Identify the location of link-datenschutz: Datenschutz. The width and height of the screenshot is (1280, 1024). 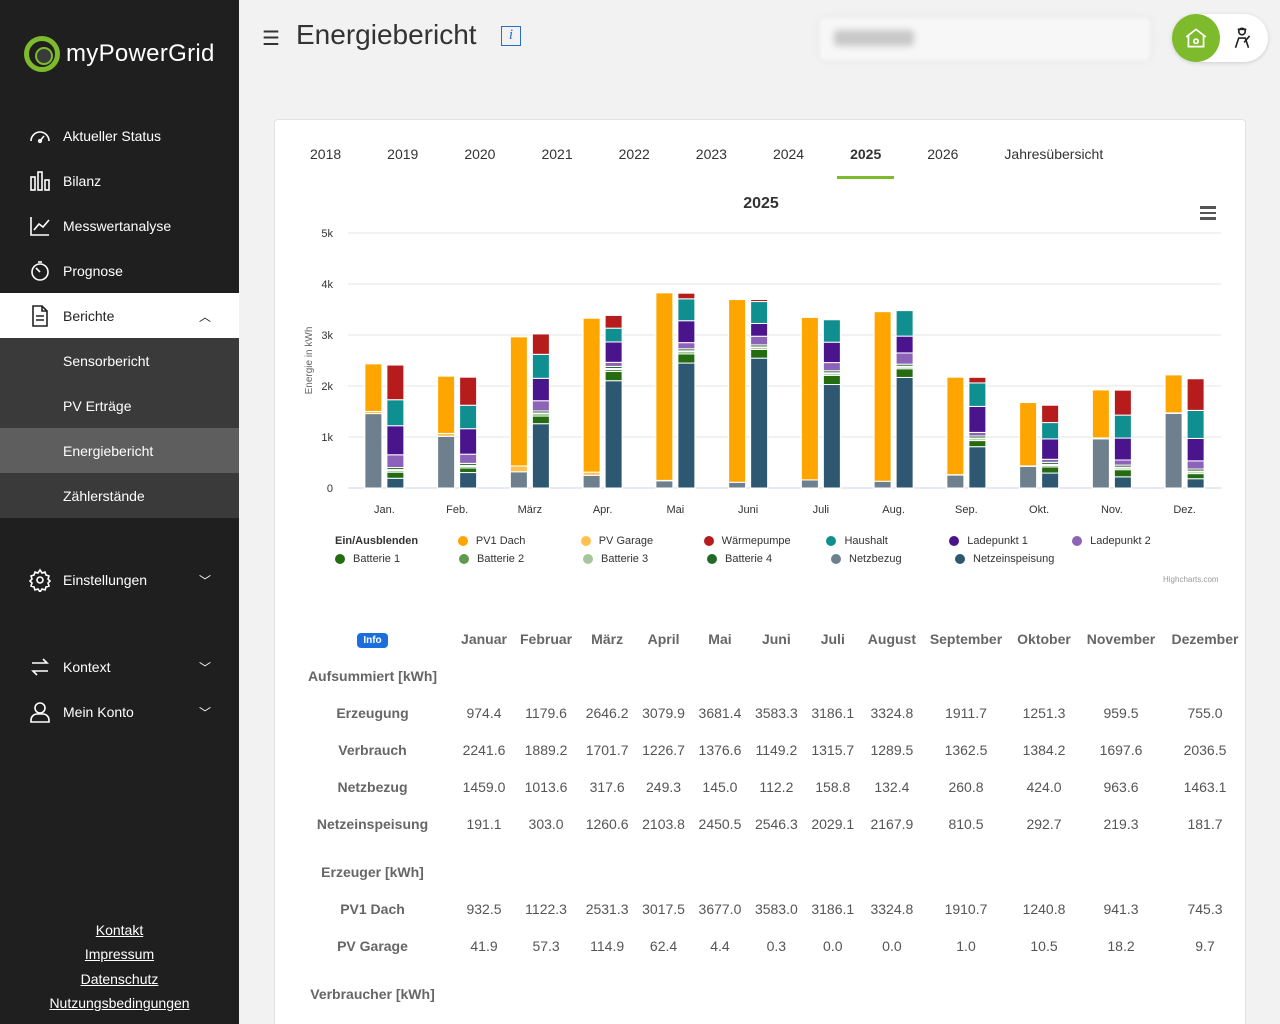
(119, 978).